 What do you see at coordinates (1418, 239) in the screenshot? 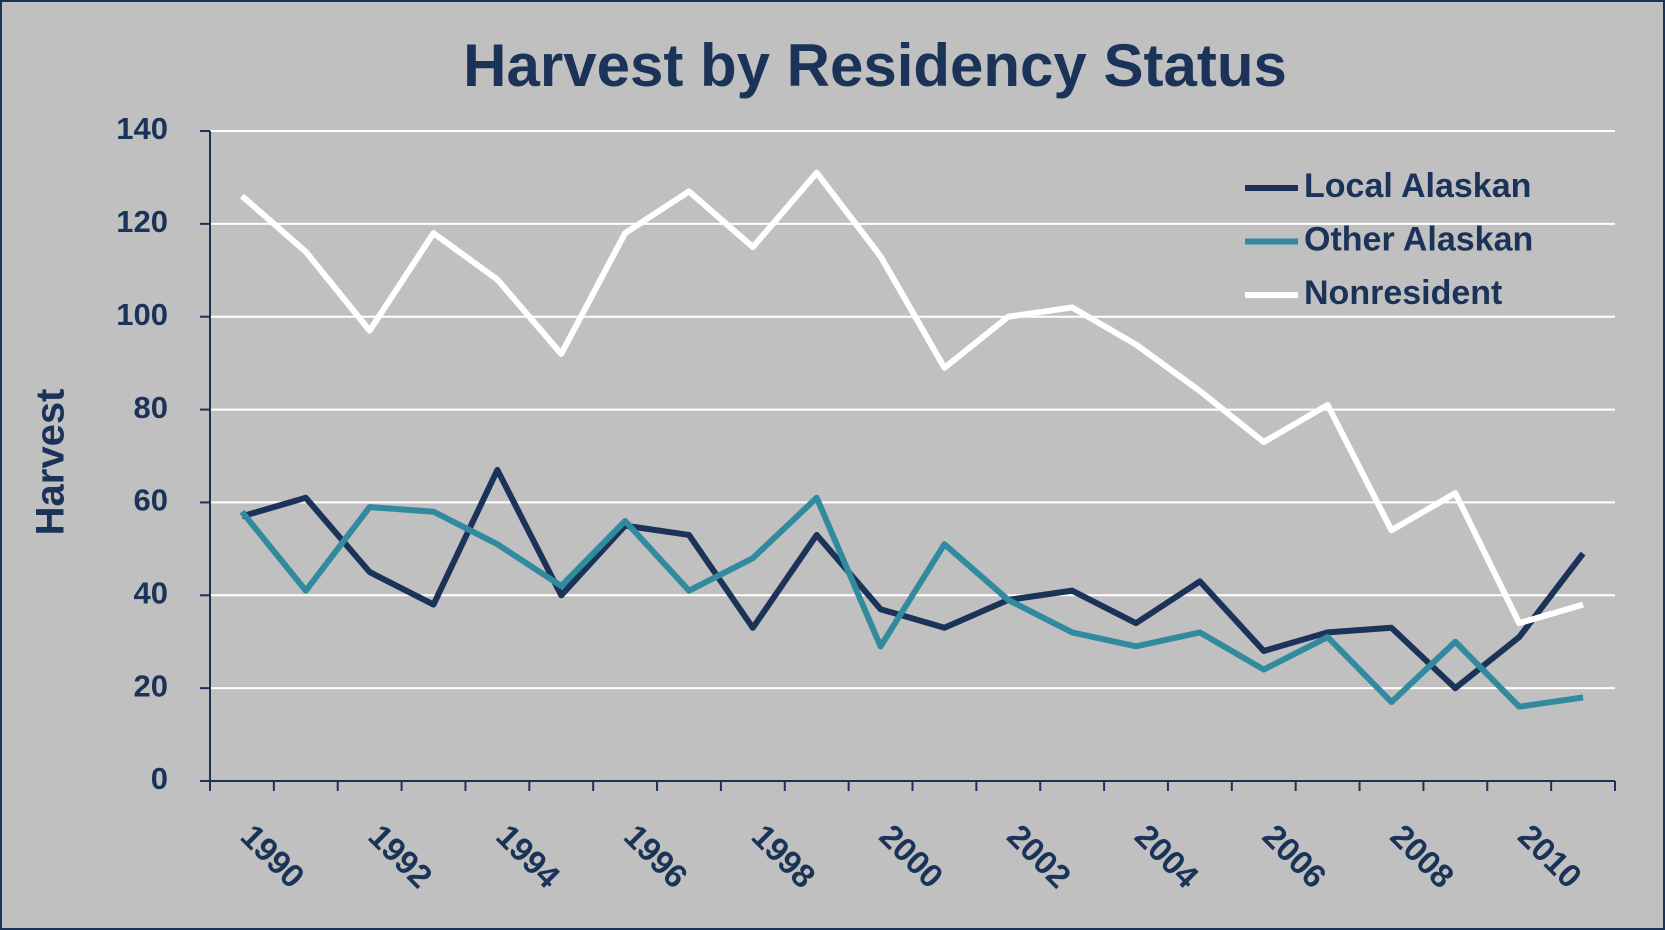
I see `legend-label: Other Alaskan` at bounding box center [1418, 239].